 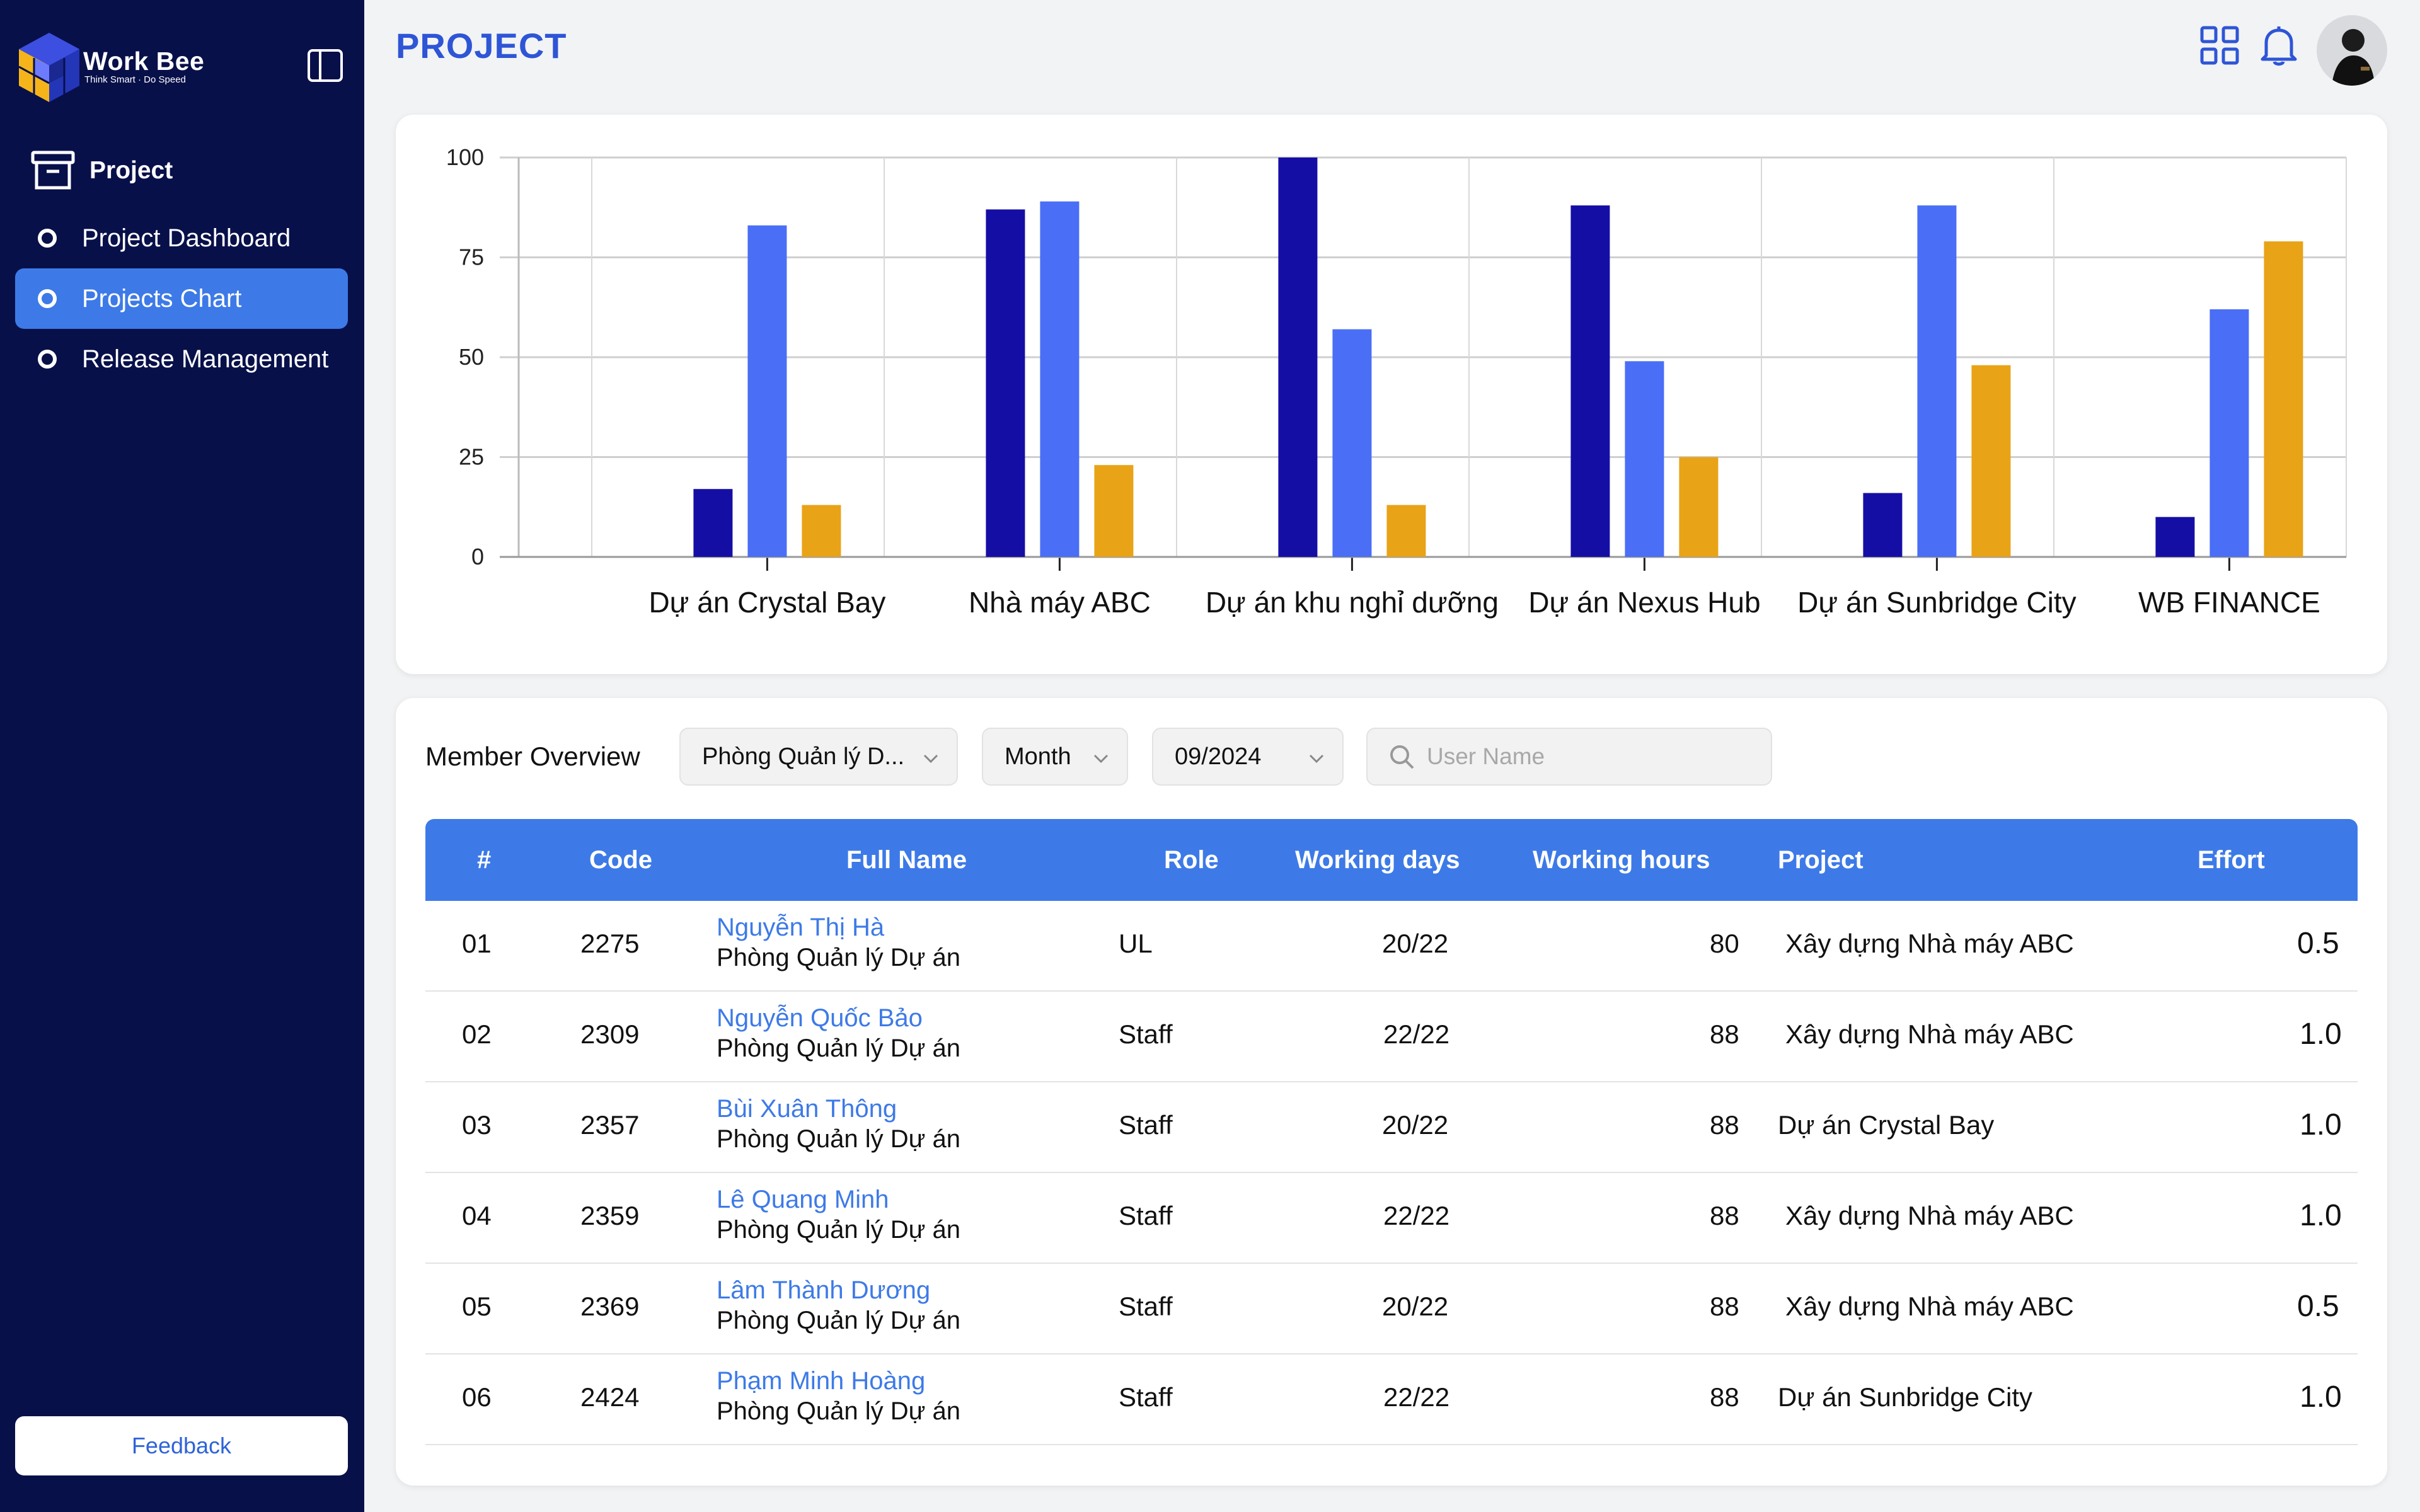 What do you see at coordinates (2321, 1215) in the screenshot?
I see `member-effort: 1.0` at bounding box center [2321, 1215].